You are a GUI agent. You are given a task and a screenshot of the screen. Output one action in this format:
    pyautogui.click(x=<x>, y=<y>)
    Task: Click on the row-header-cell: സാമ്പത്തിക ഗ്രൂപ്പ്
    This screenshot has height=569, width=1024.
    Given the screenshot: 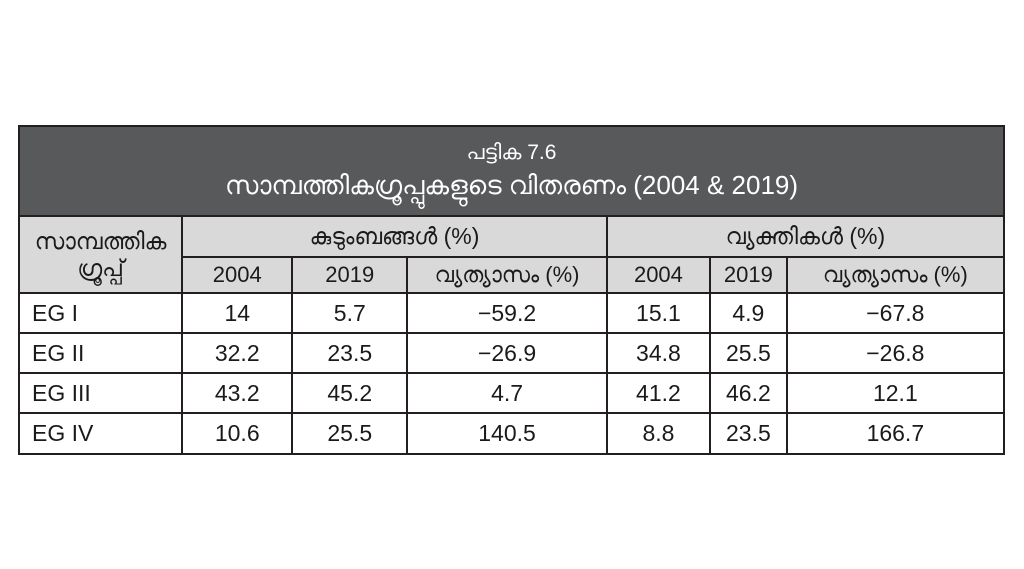 What is the action you would take?
    pyautogui.click(x=102, y=255)
    